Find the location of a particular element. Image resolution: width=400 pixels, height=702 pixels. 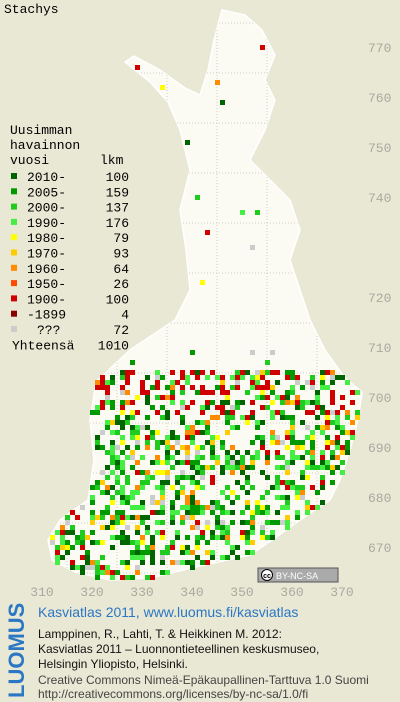

legend-swatch is located at coordinates (14, 283).